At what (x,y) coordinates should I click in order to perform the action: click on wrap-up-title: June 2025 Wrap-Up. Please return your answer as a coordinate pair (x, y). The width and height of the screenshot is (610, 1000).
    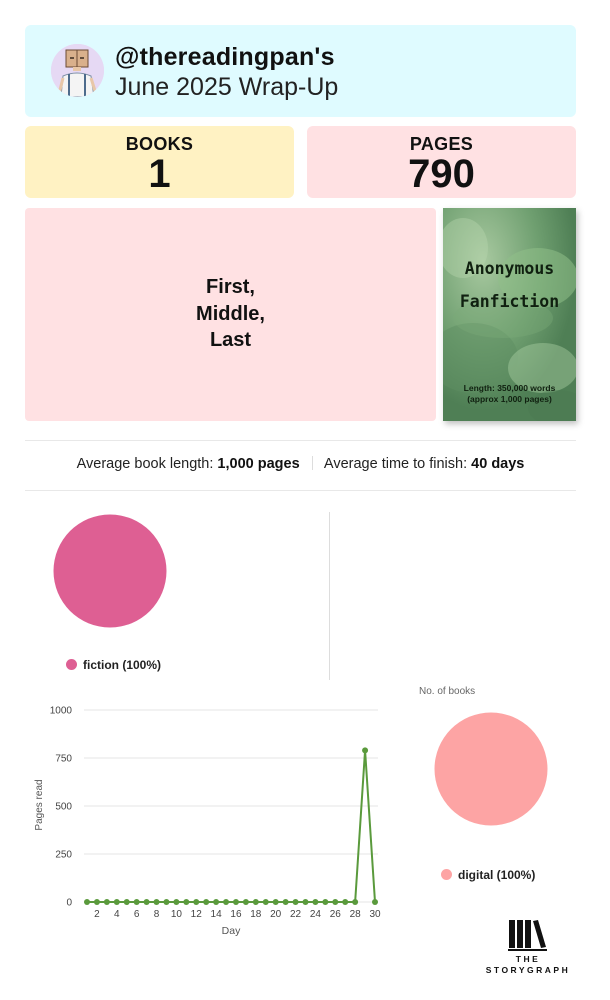
    Looking at the image, I should click on (227, 87).